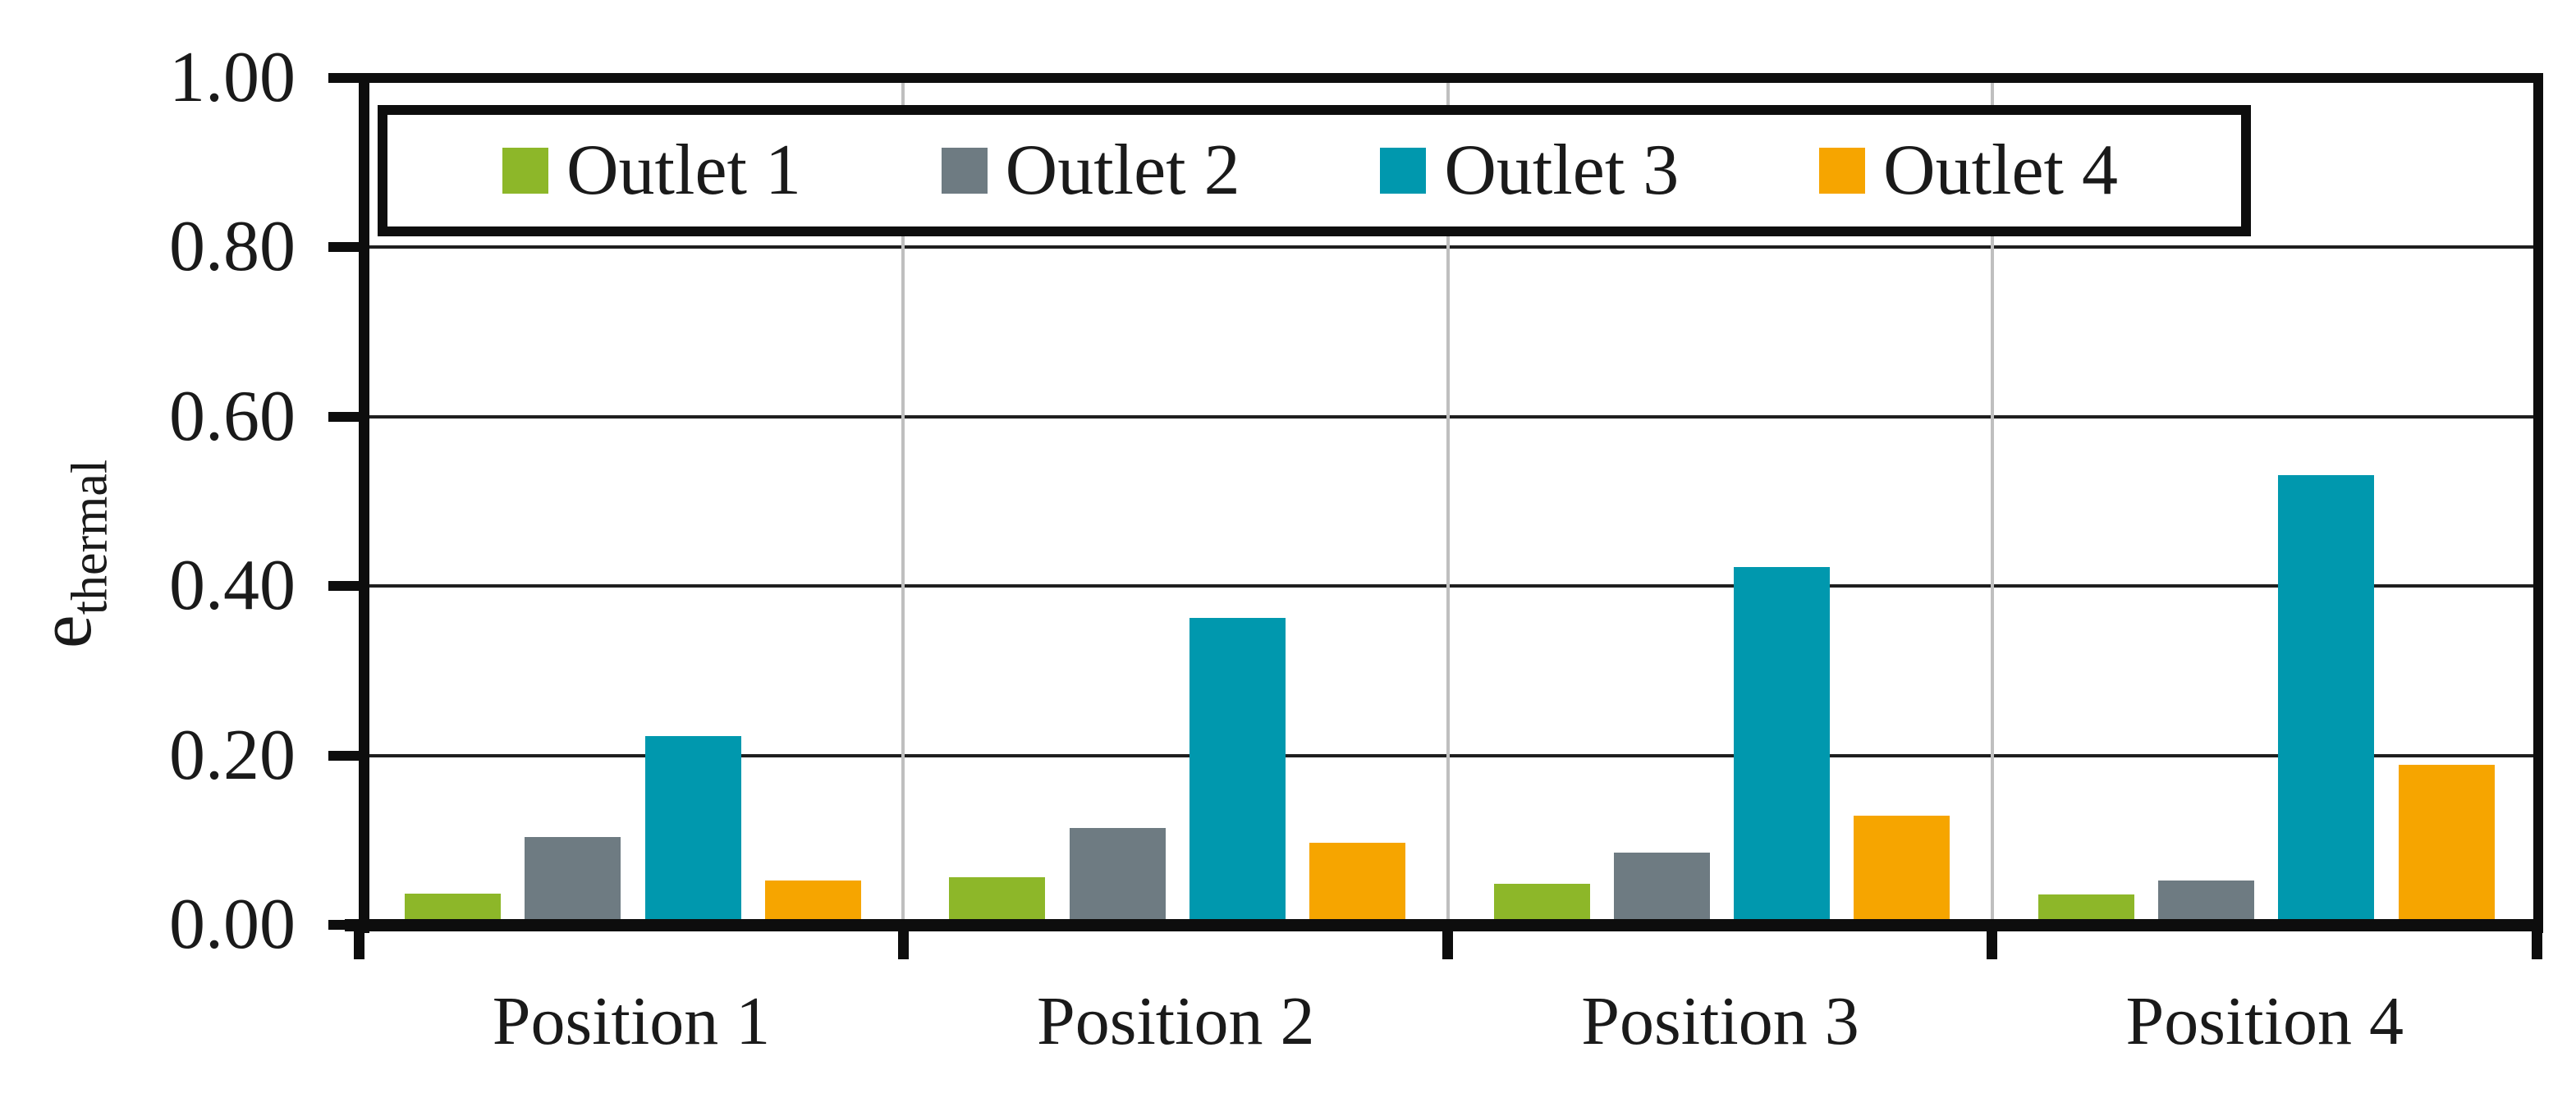  What do you see at coordinates (233, 755) in the screenshot?
I see `y-tick-label: 0.20` at bounding box center [233, 755].